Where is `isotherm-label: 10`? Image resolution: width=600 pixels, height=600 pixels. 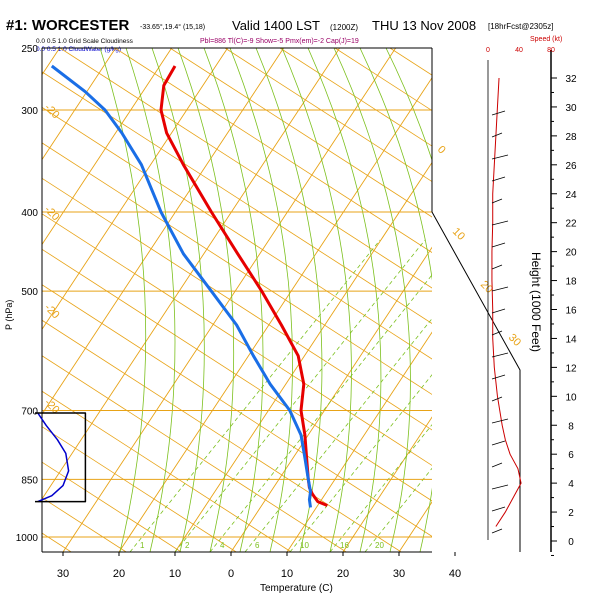 isotherm-label: 10 is located at coordinates (458, 234).